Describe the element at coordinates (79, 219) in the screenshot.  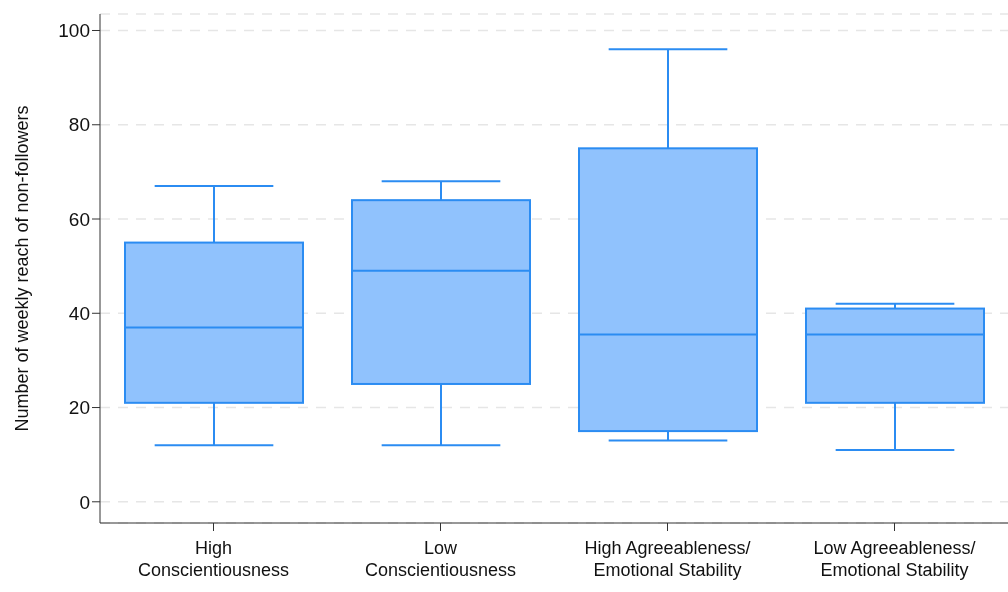
I see `y-tick-label: 60` at that location.